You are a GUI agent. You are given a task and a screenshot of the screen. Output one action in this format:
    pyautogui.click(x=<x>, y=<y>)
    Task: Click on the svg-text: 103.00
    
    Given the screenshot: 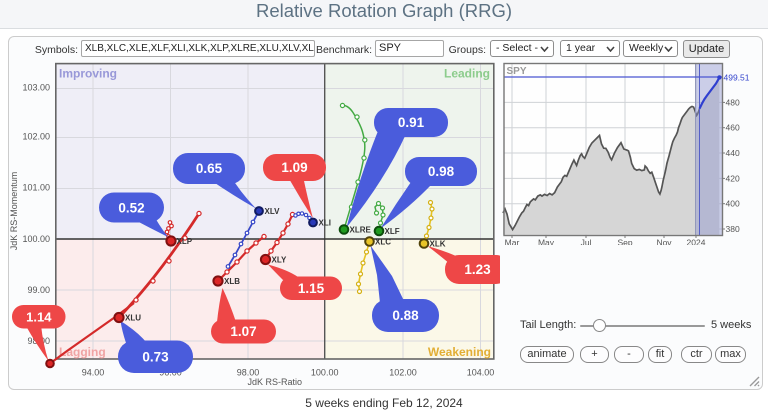 What is the action you would take?
    pyautogui.click(x=36, y=88)
    